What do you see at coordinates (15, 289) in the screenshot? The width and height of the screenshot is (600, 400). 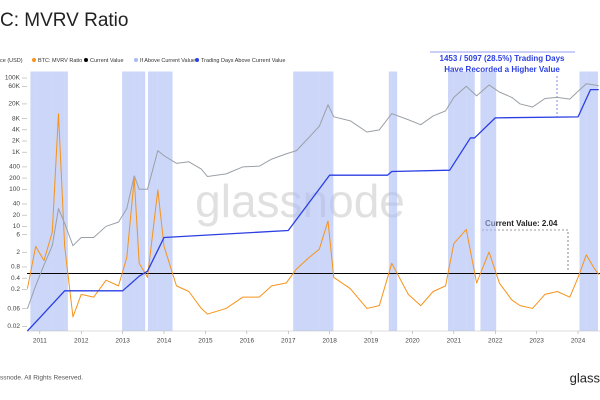 I see `y-tick-label: 0.2` at bounding box center [15, 289].